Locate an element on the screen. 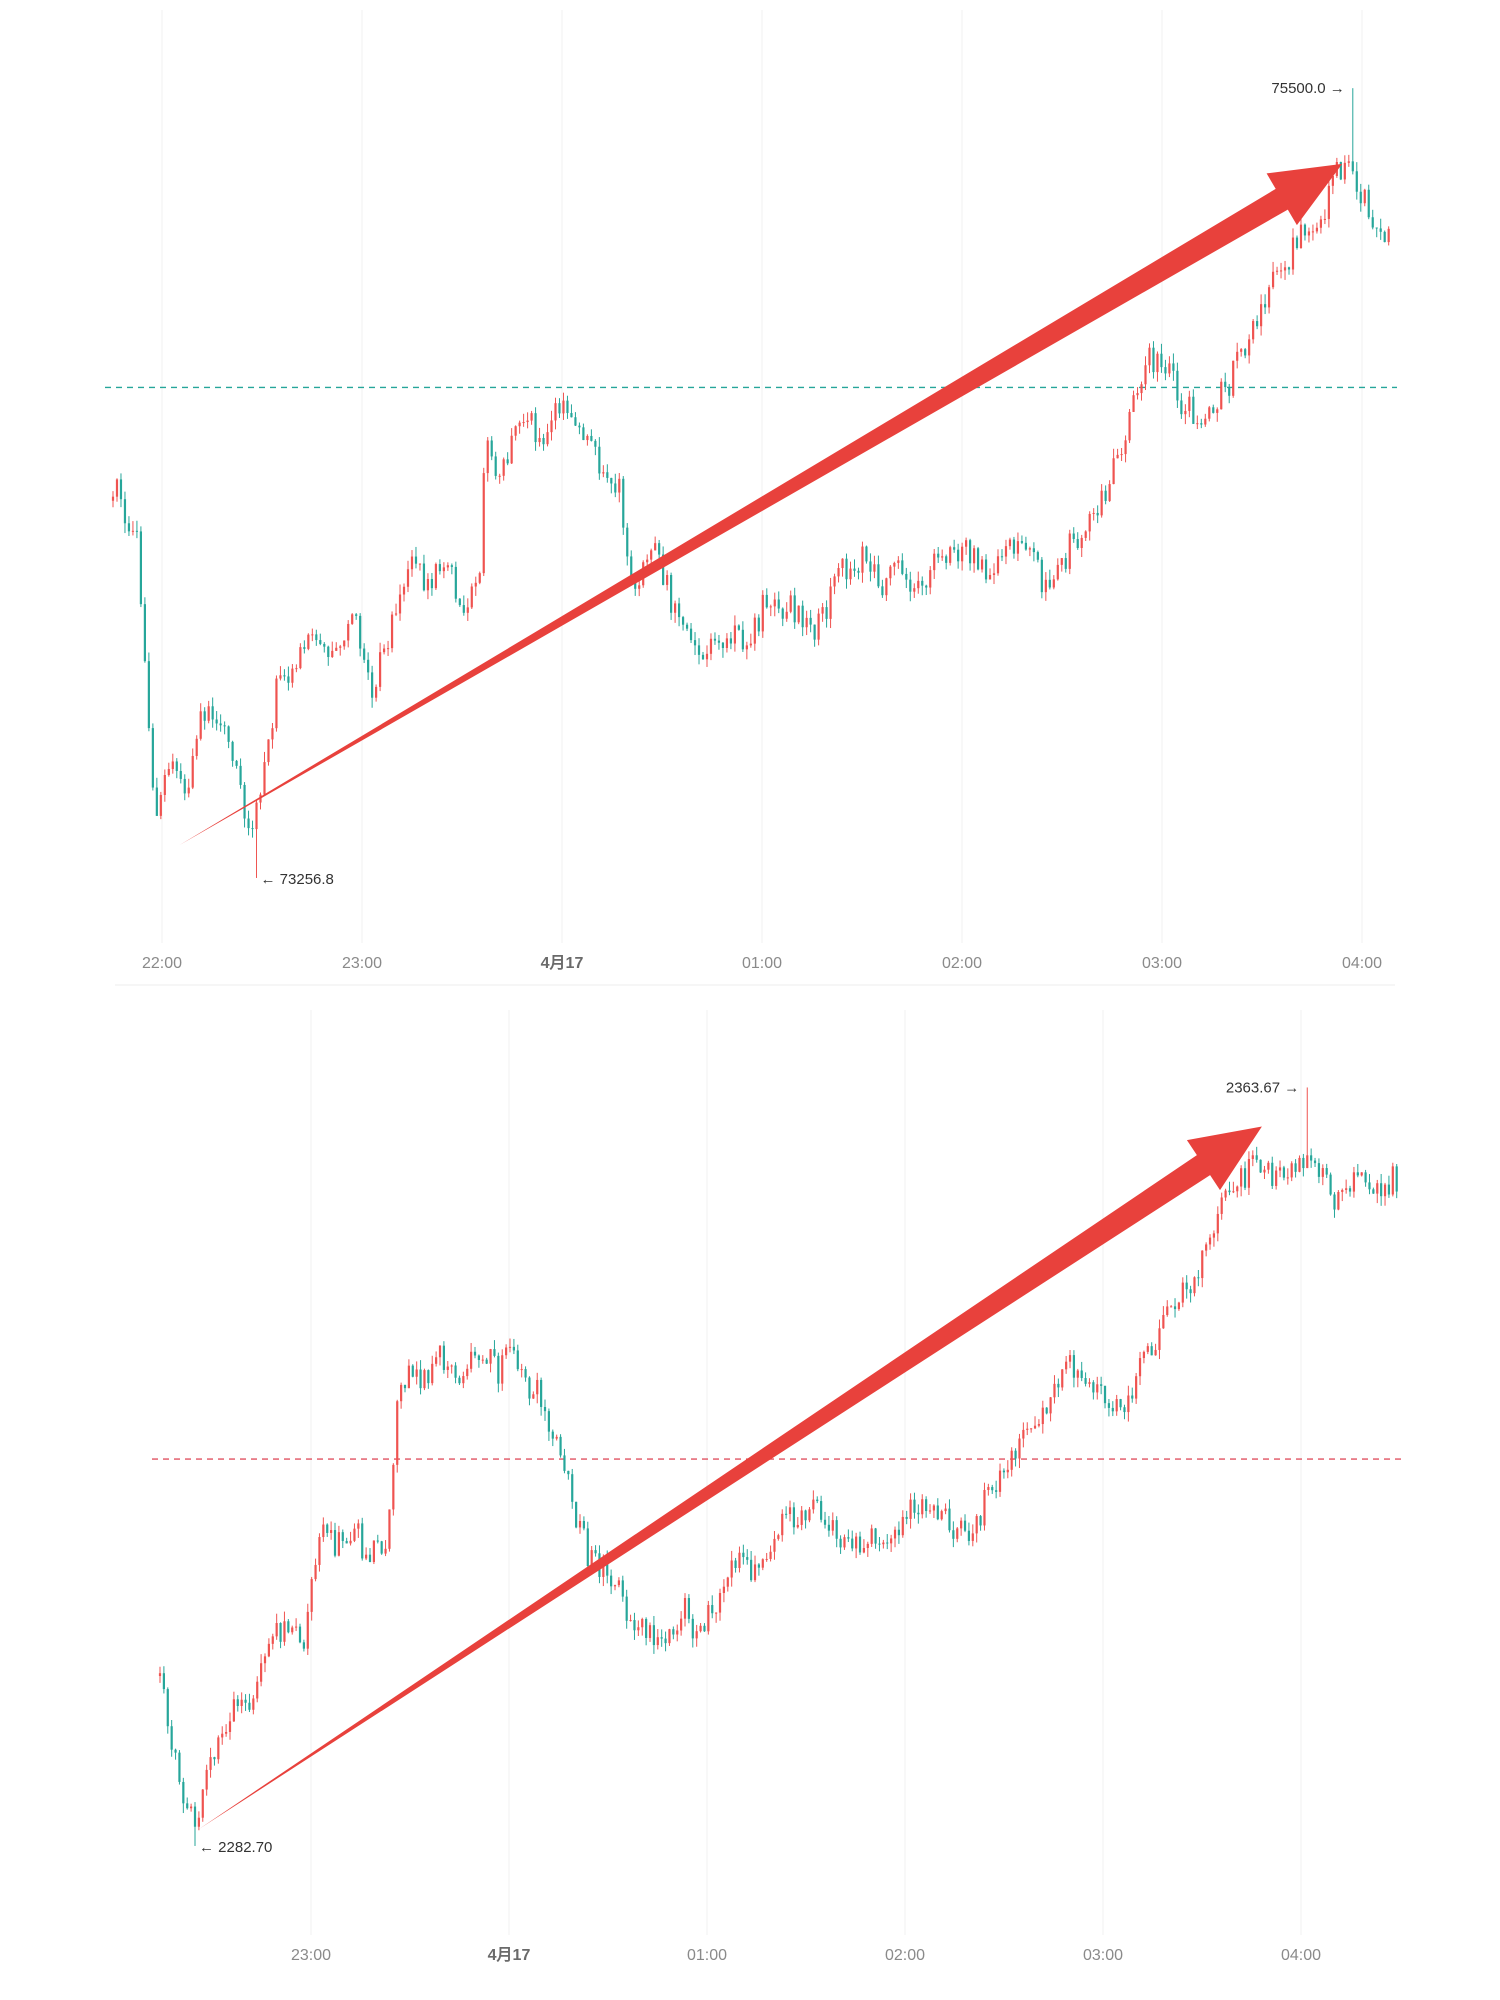  x-tick-label: 04:00 is located at coordinates (1362, 963).